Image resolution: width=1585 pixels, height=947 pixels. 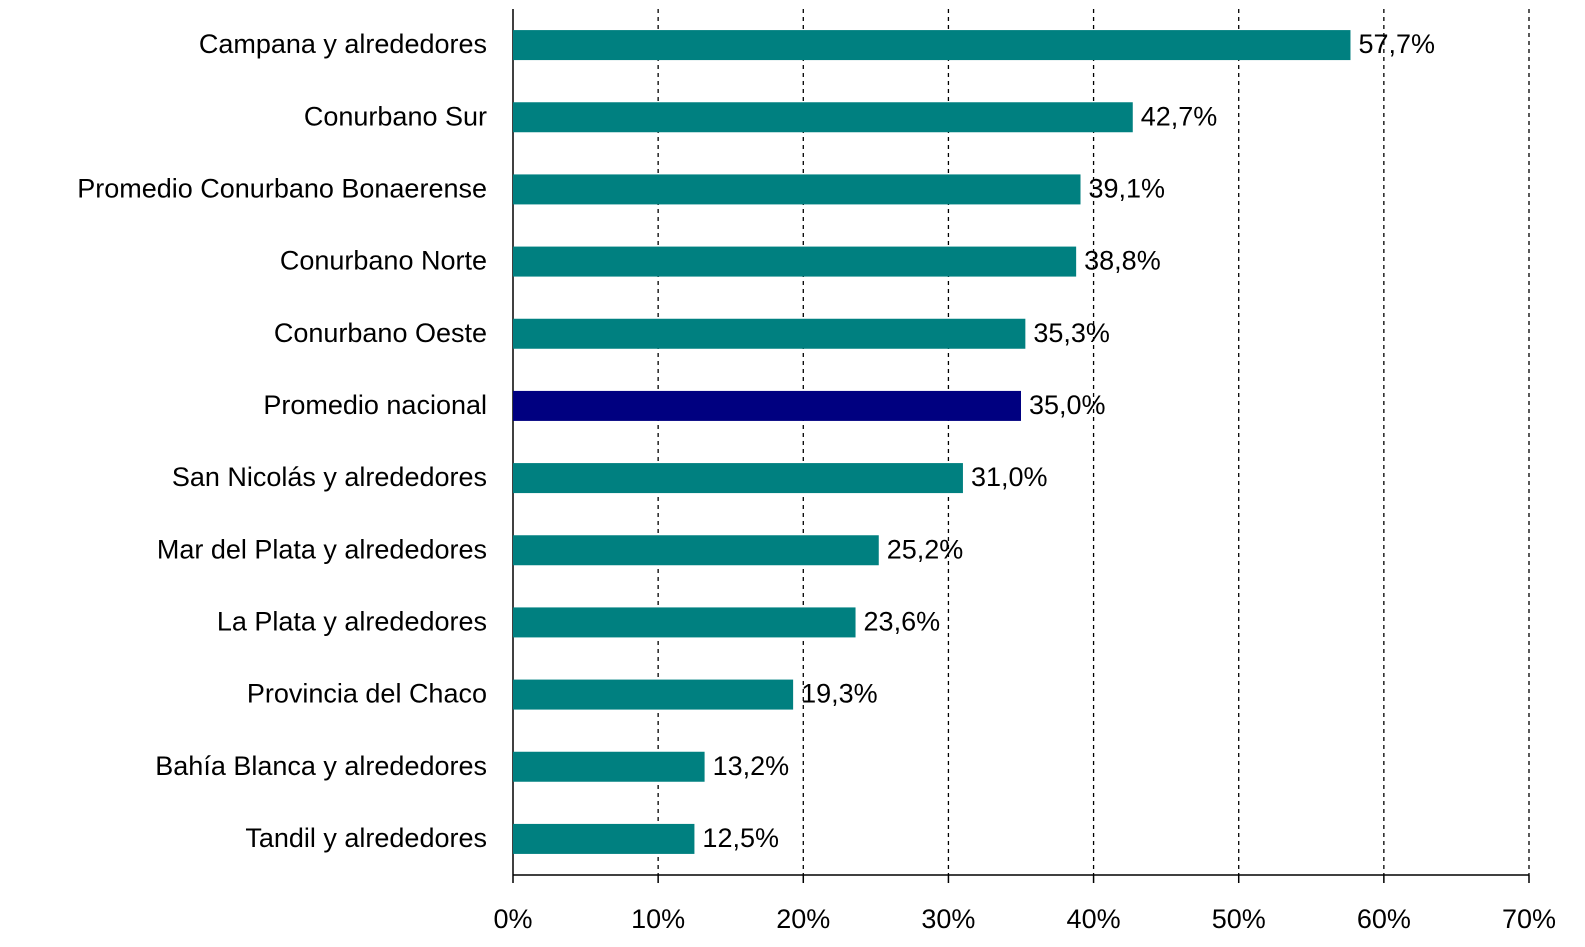 I want to click on value-label: 35,3%, so click(x=1071, y=333).